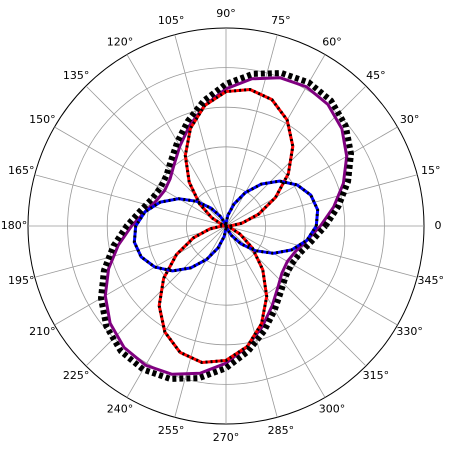 The height and width of the screenshot is (451, 450). What do you see at coordinates (431, 280) in the screenshot?
I see `angle-label: 345°` at bounding box center [431, 280].